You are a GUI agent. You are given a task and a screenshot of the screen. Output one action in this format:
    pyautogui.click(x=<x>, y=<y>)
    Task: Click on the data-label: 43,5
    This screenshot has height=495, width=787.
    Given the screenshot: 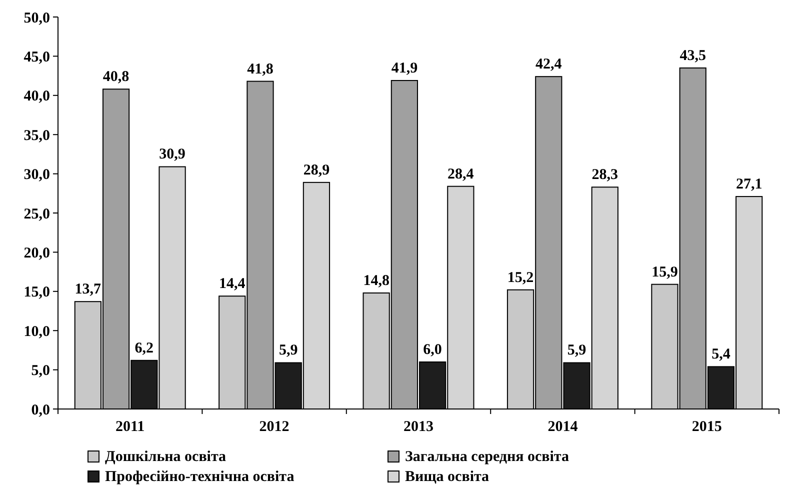 What is the action you would take?
    pyautogui.click(x=693, y=56)
    